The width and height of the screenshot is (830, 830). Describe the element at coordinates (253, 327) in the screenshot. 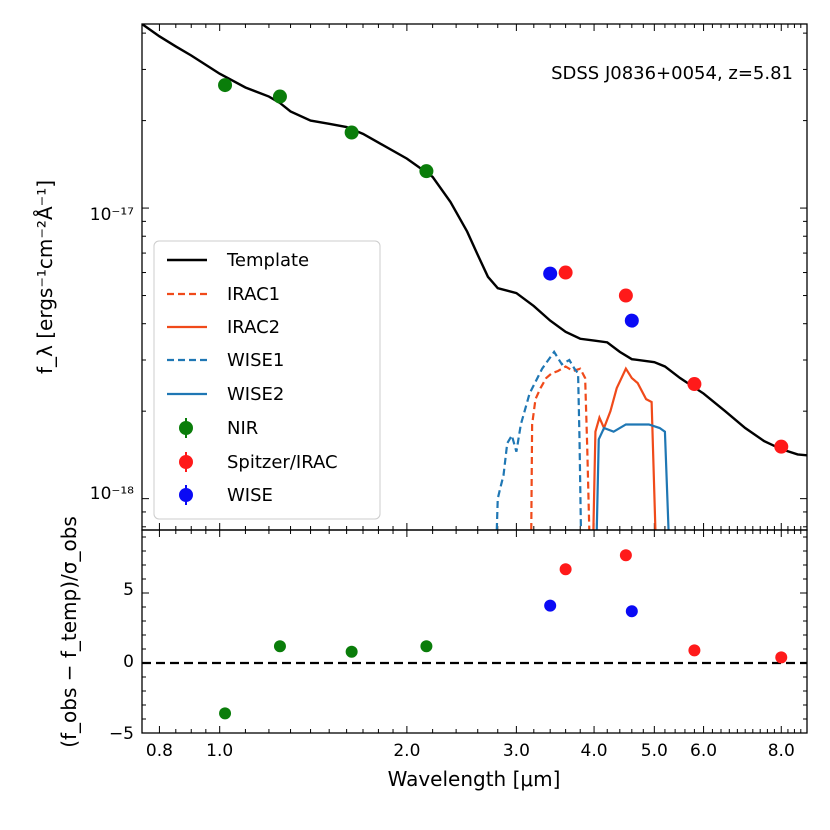

I see `legend-label-irac2: IRAC2` at that location.